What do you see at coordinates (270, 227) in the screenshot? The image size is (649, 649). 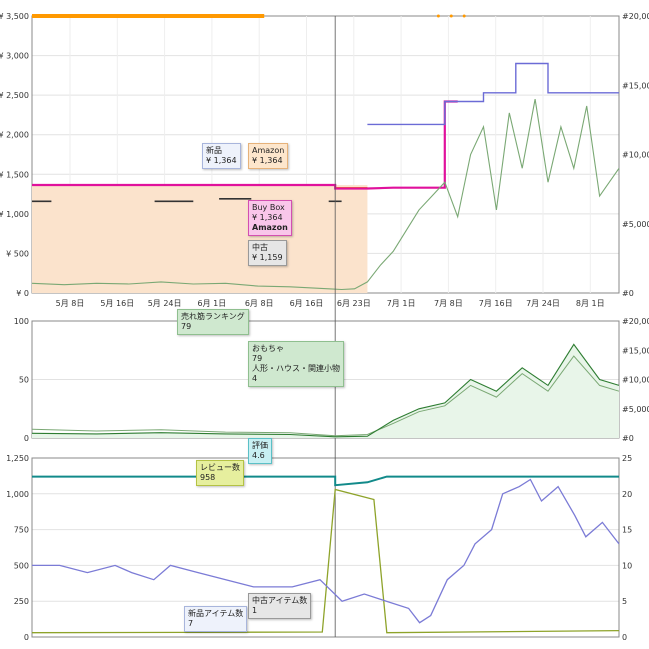 I see `buybox-seller: Amazon` at bounding box center [270, 227].